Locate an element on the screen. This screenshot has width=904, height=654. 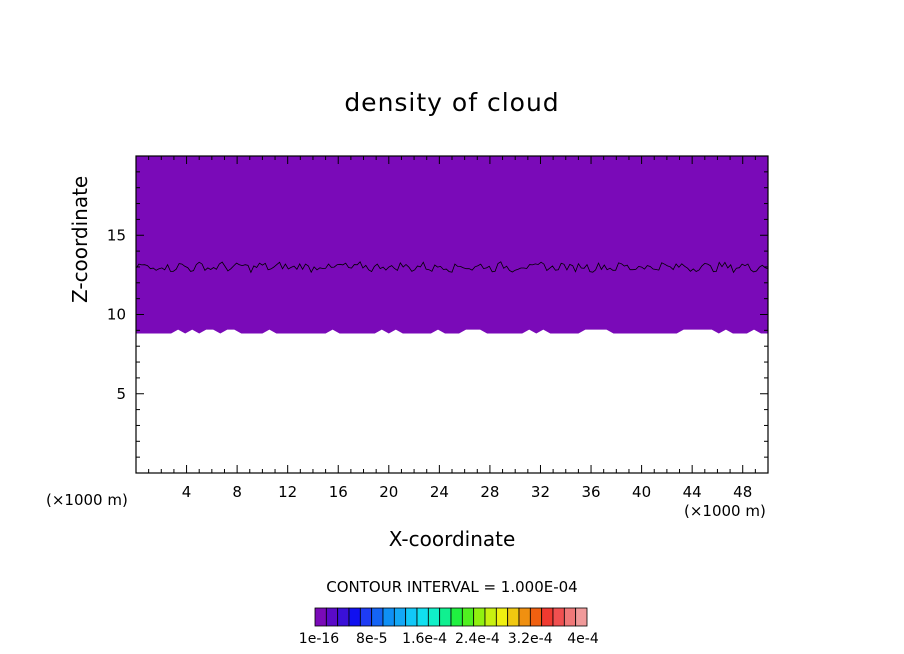
x-tick-label: 44 is located at coordinates (692, 492).